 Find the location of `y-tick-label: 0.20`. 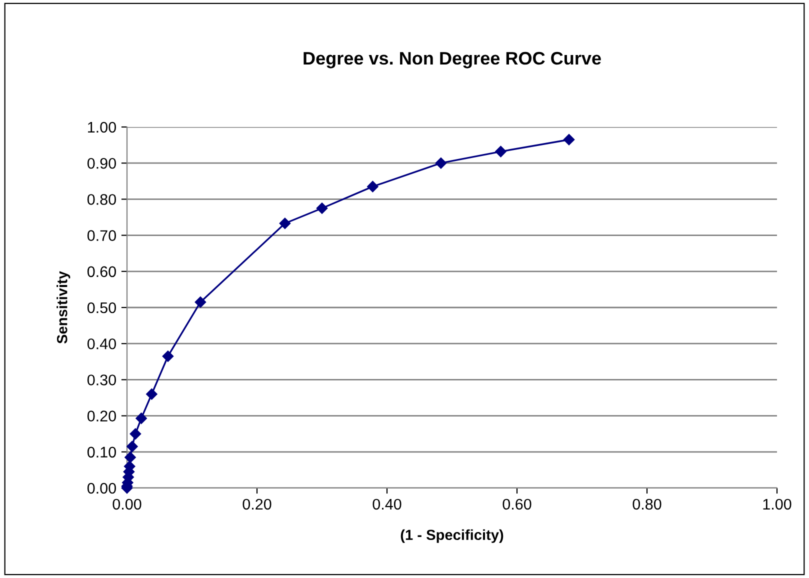

y-tick-label: 0.20 is located at coordinates (101, 416).